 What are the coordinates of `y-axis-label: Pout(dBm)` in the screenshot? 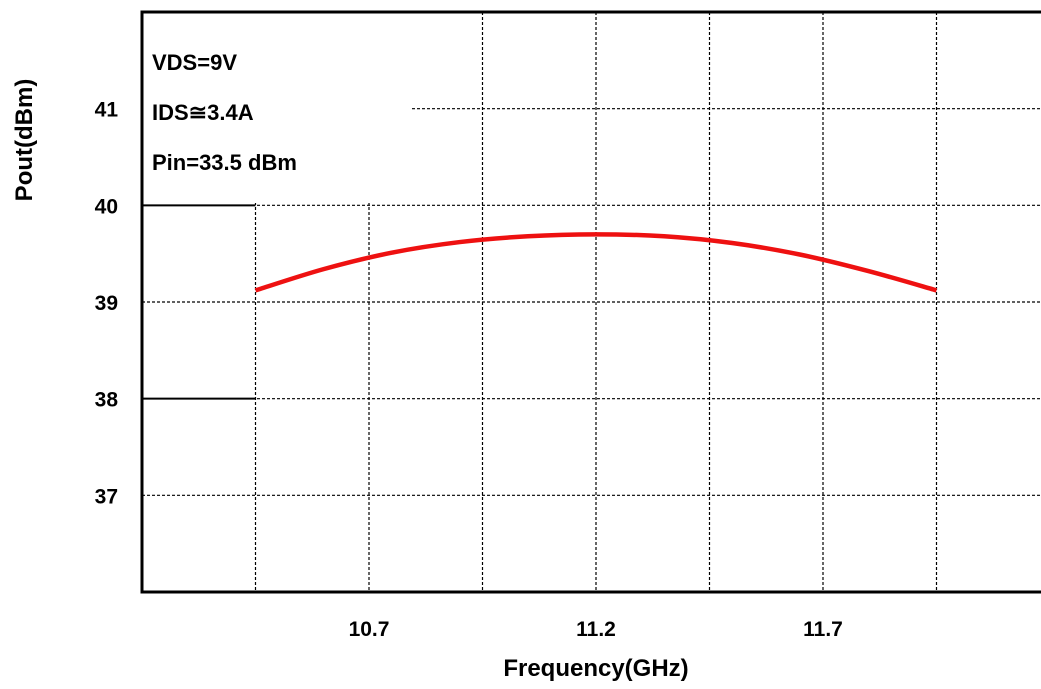 It's located at (24, 140).